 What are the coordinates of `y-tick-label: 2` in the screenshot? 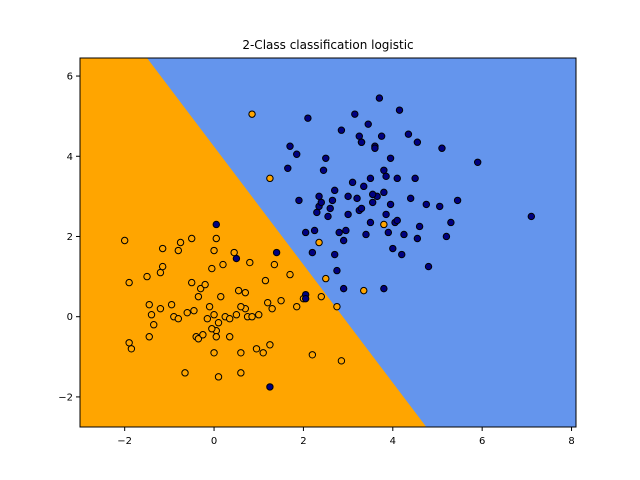 It's located at (70, 237).